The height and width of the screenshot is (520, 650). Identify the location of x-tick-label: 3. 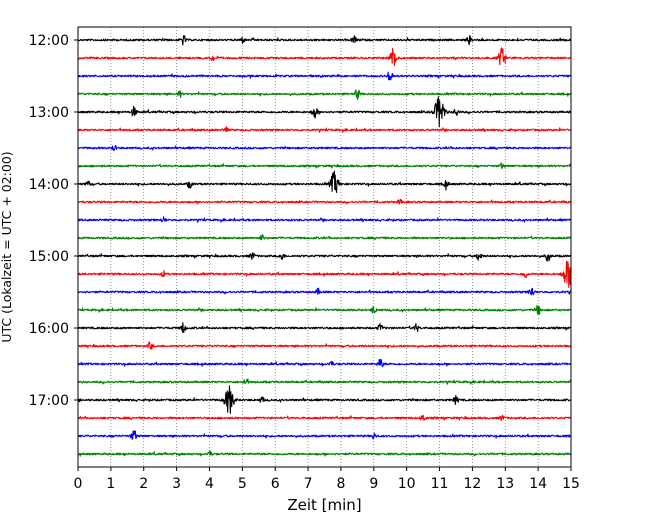
(176, 484).